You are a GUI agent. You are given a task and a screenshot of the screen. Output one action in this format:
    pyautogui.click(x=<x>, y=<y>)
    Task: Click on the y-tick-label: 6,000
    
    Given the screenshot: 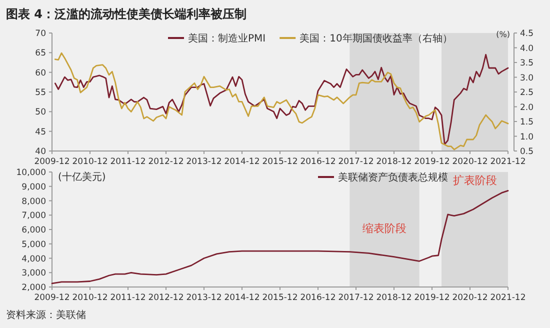 What is the action you would take?
    pyautogui.click(x=34, y=231)
    